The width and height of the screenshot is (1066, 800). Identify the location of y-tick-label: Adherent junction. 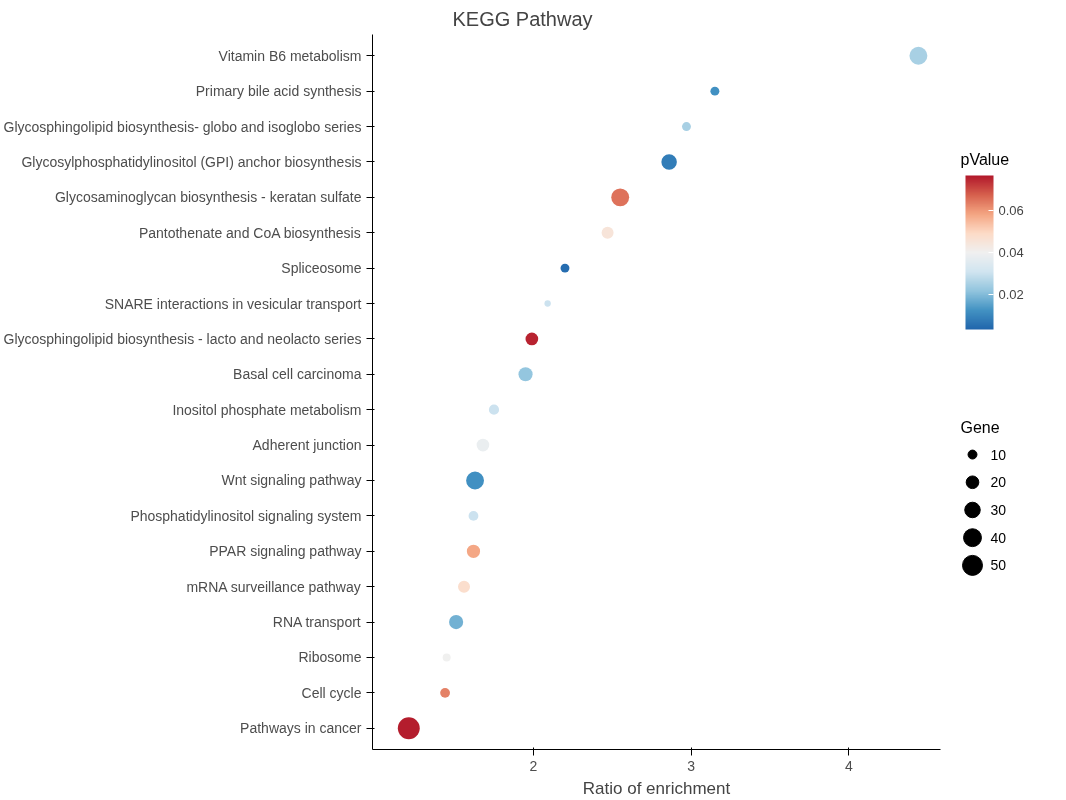
(307, 445).